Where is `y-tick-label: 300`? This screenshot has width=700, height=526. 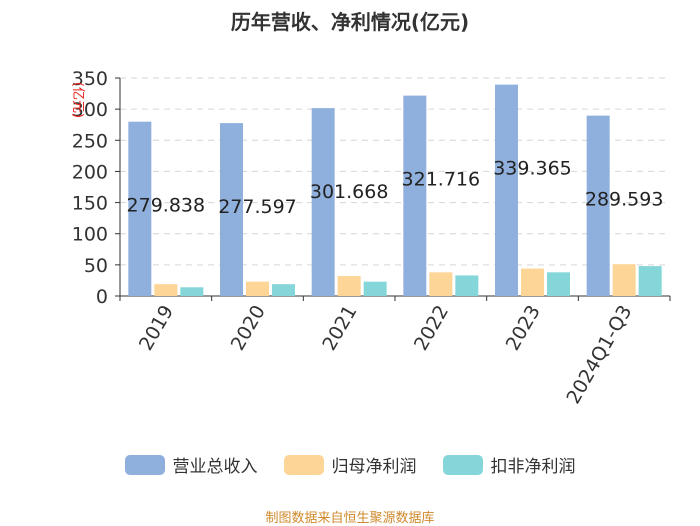 y-tick-label: 300 is located at coordinates (90, 110).